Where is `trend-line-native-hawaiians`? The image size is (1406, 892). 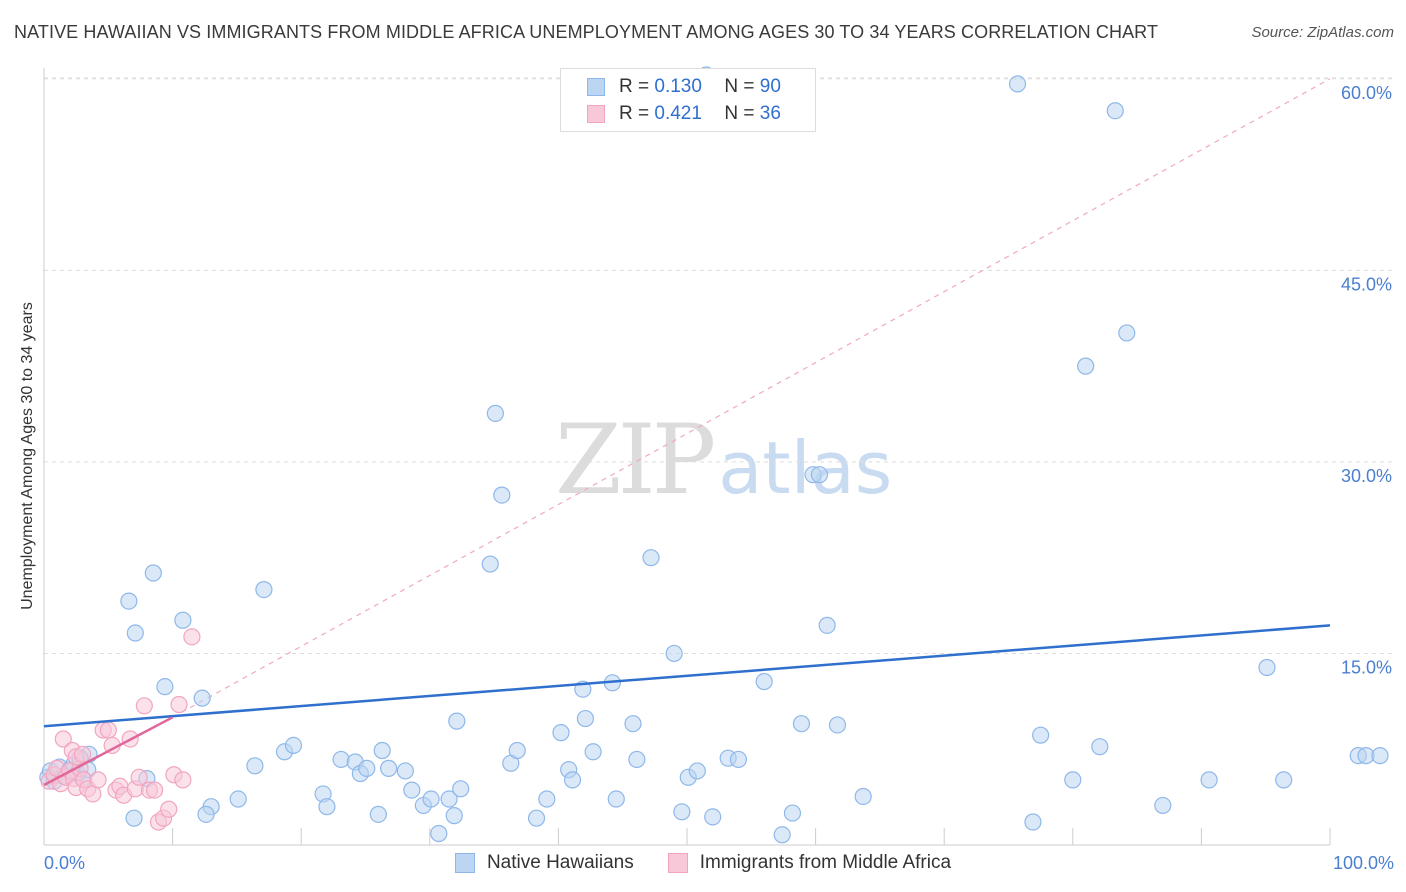
trend-line-native-hawaiians is located at coordinates (687, 676).